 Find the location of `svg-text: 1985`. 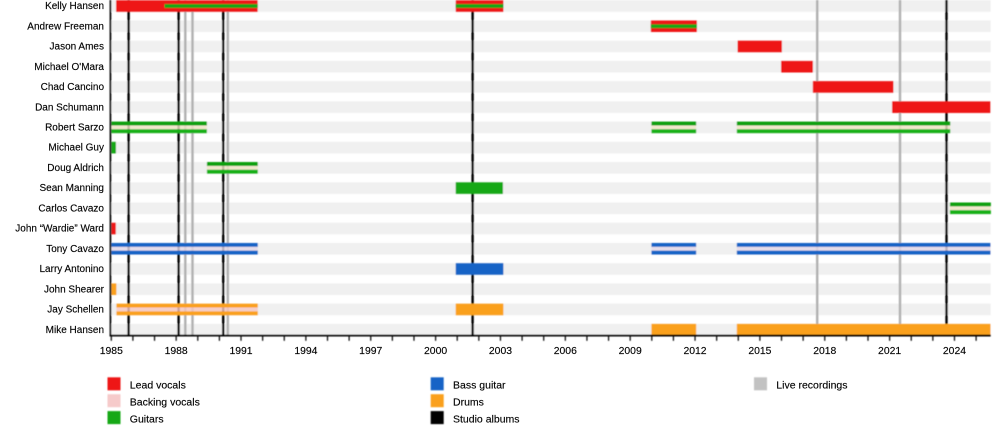

svg-text: 1985 is located at coordinates (111, 351).